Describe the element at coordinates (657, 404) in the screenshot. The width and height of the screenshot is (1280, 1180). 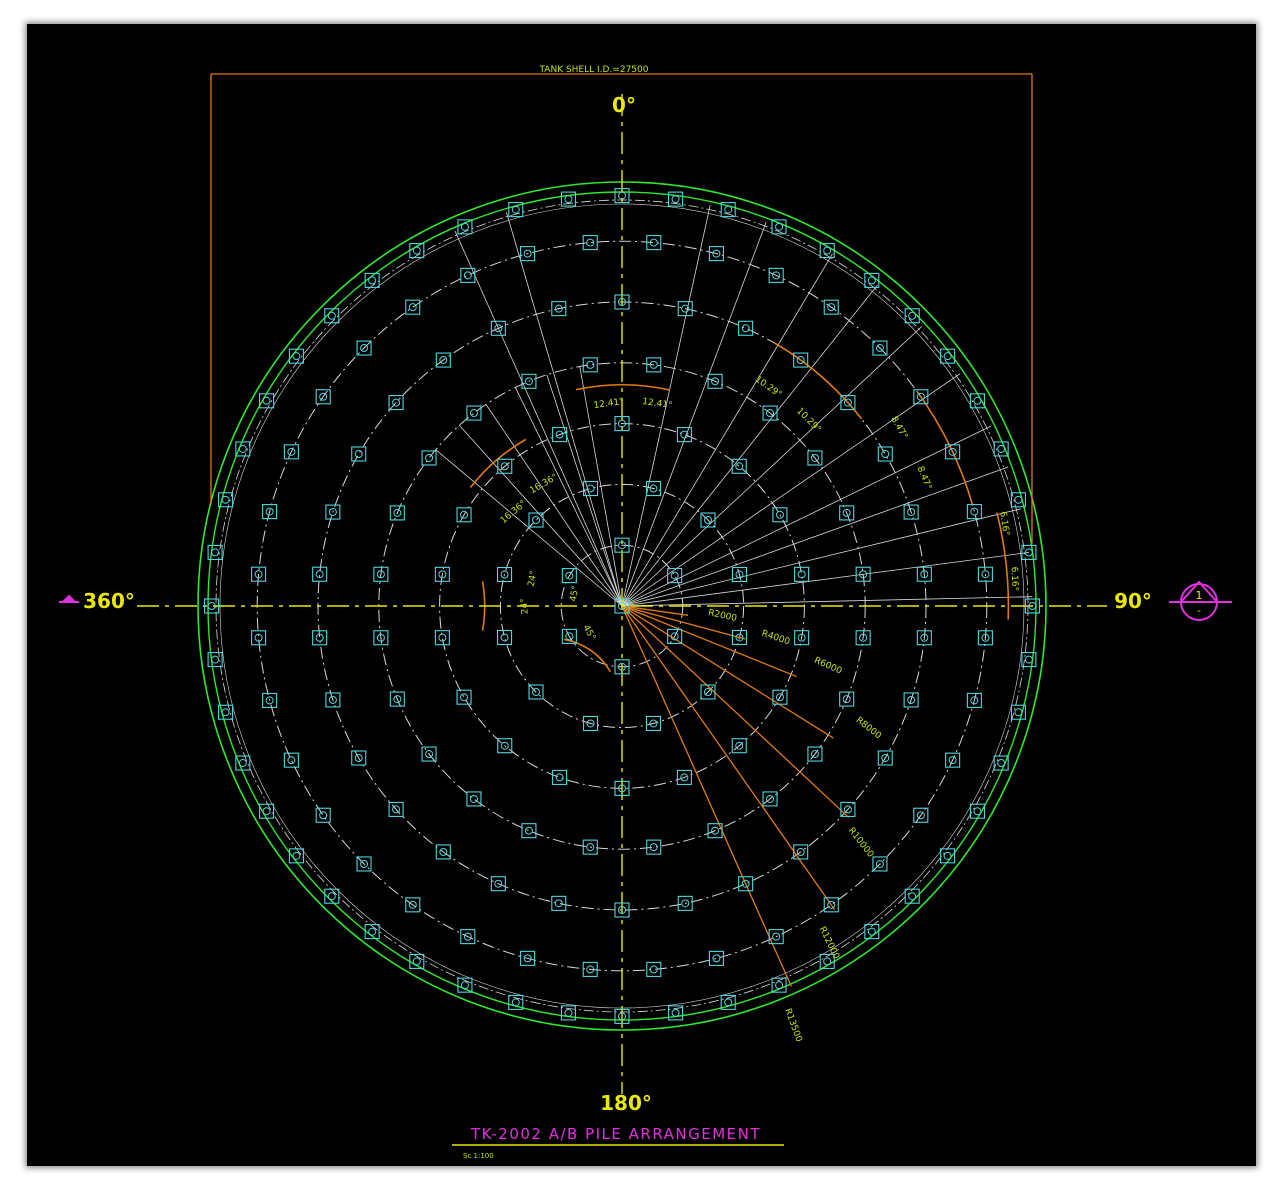
I see `angle-label: 12.41°` at that location.